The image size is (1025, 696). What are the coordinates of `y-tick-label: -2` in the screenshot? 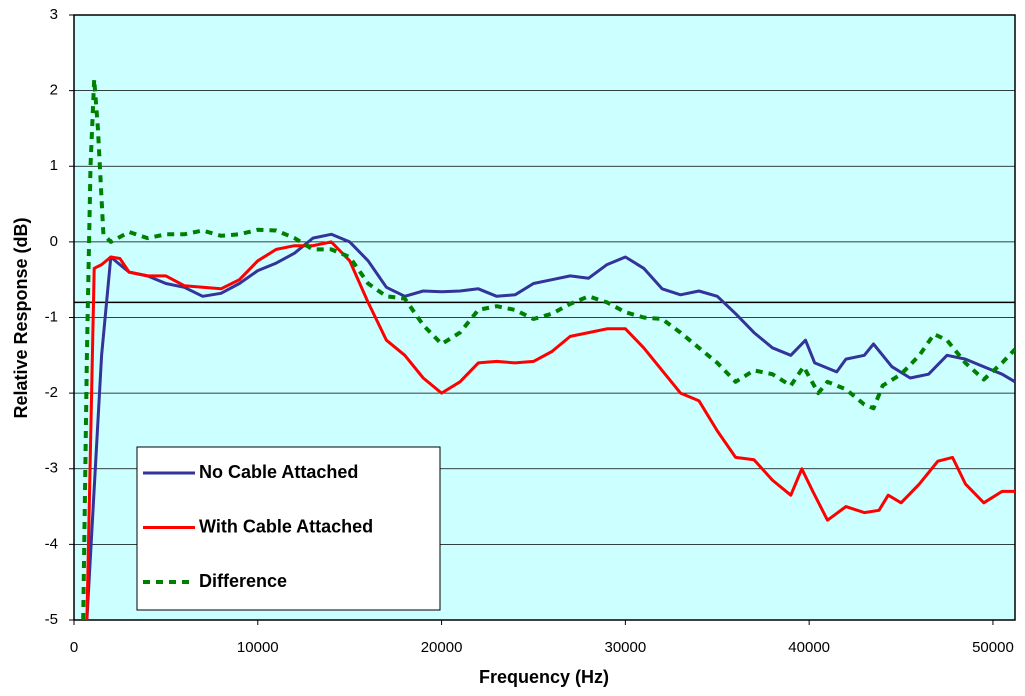 It's located at (51, 392).